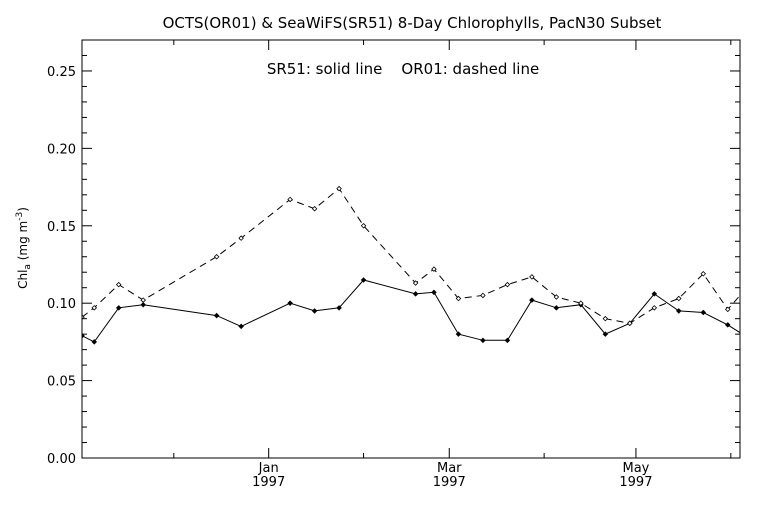 This screenshot has height=512, width=768. Describe the element at coordinates (23, 242) in the screenshot. I see `y-axis-label-unit-open: (mg m` at that location.